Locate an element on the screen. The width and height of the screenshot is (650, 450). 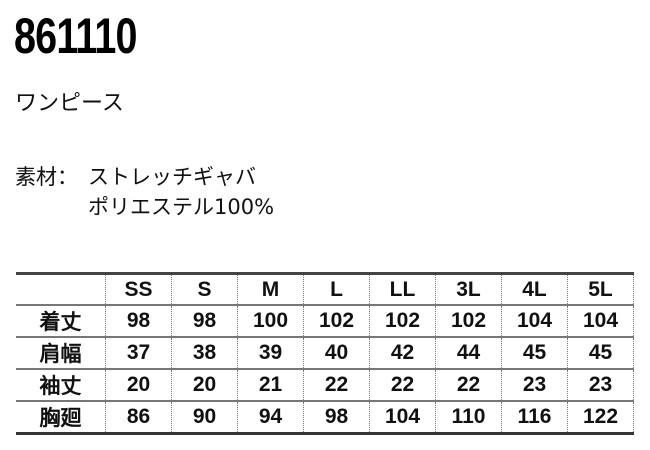
table-cell: 38 is located at coordinates (204, 353).